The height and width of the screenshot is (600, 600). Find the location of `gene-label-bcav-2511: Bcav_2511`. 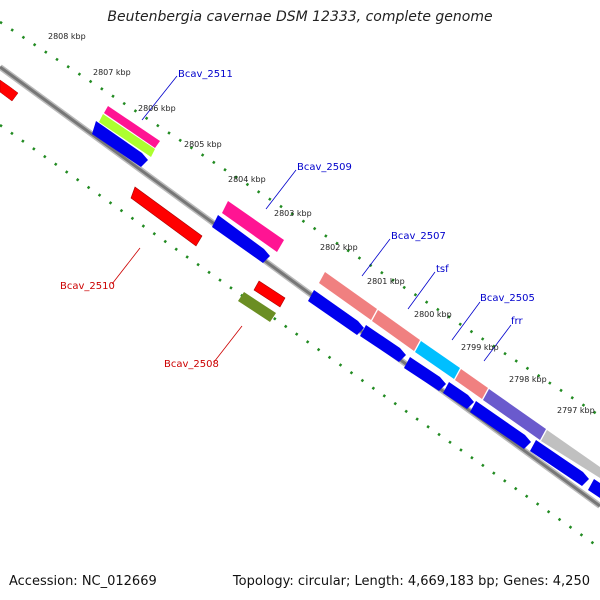

gene-label-bcav-2511: Bcav_2511 is located at coordinates (205, 74).